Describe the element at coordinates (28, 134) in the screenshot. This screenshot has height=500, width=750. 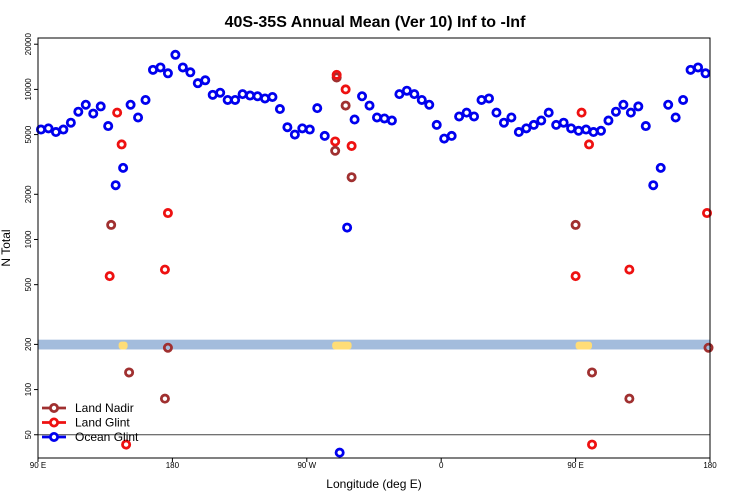
I see `y-tick-label: 5000` at that location.